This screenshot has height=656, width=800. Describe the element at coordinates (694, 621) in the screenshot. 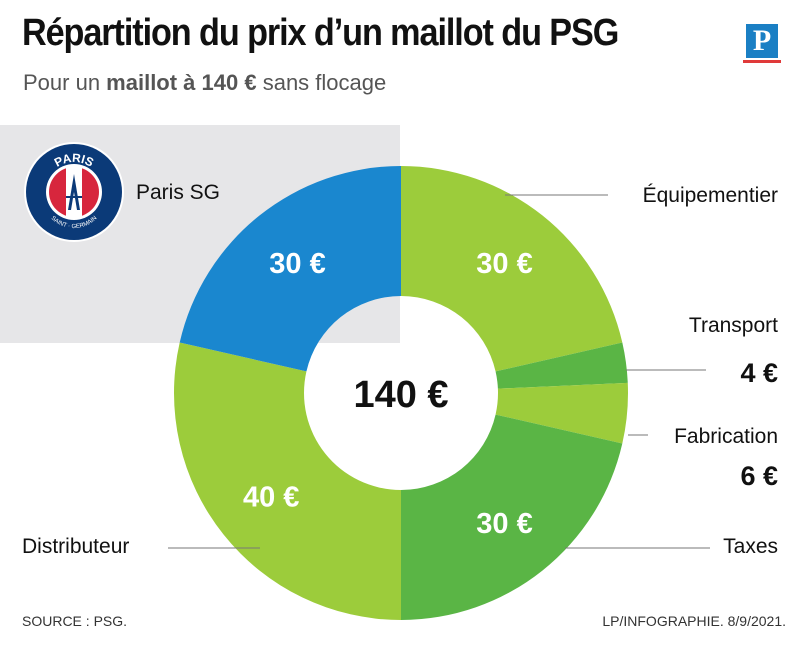

I see `credit-note: LP/INFOGRAPHIE. 8/9/2021.` at that location.